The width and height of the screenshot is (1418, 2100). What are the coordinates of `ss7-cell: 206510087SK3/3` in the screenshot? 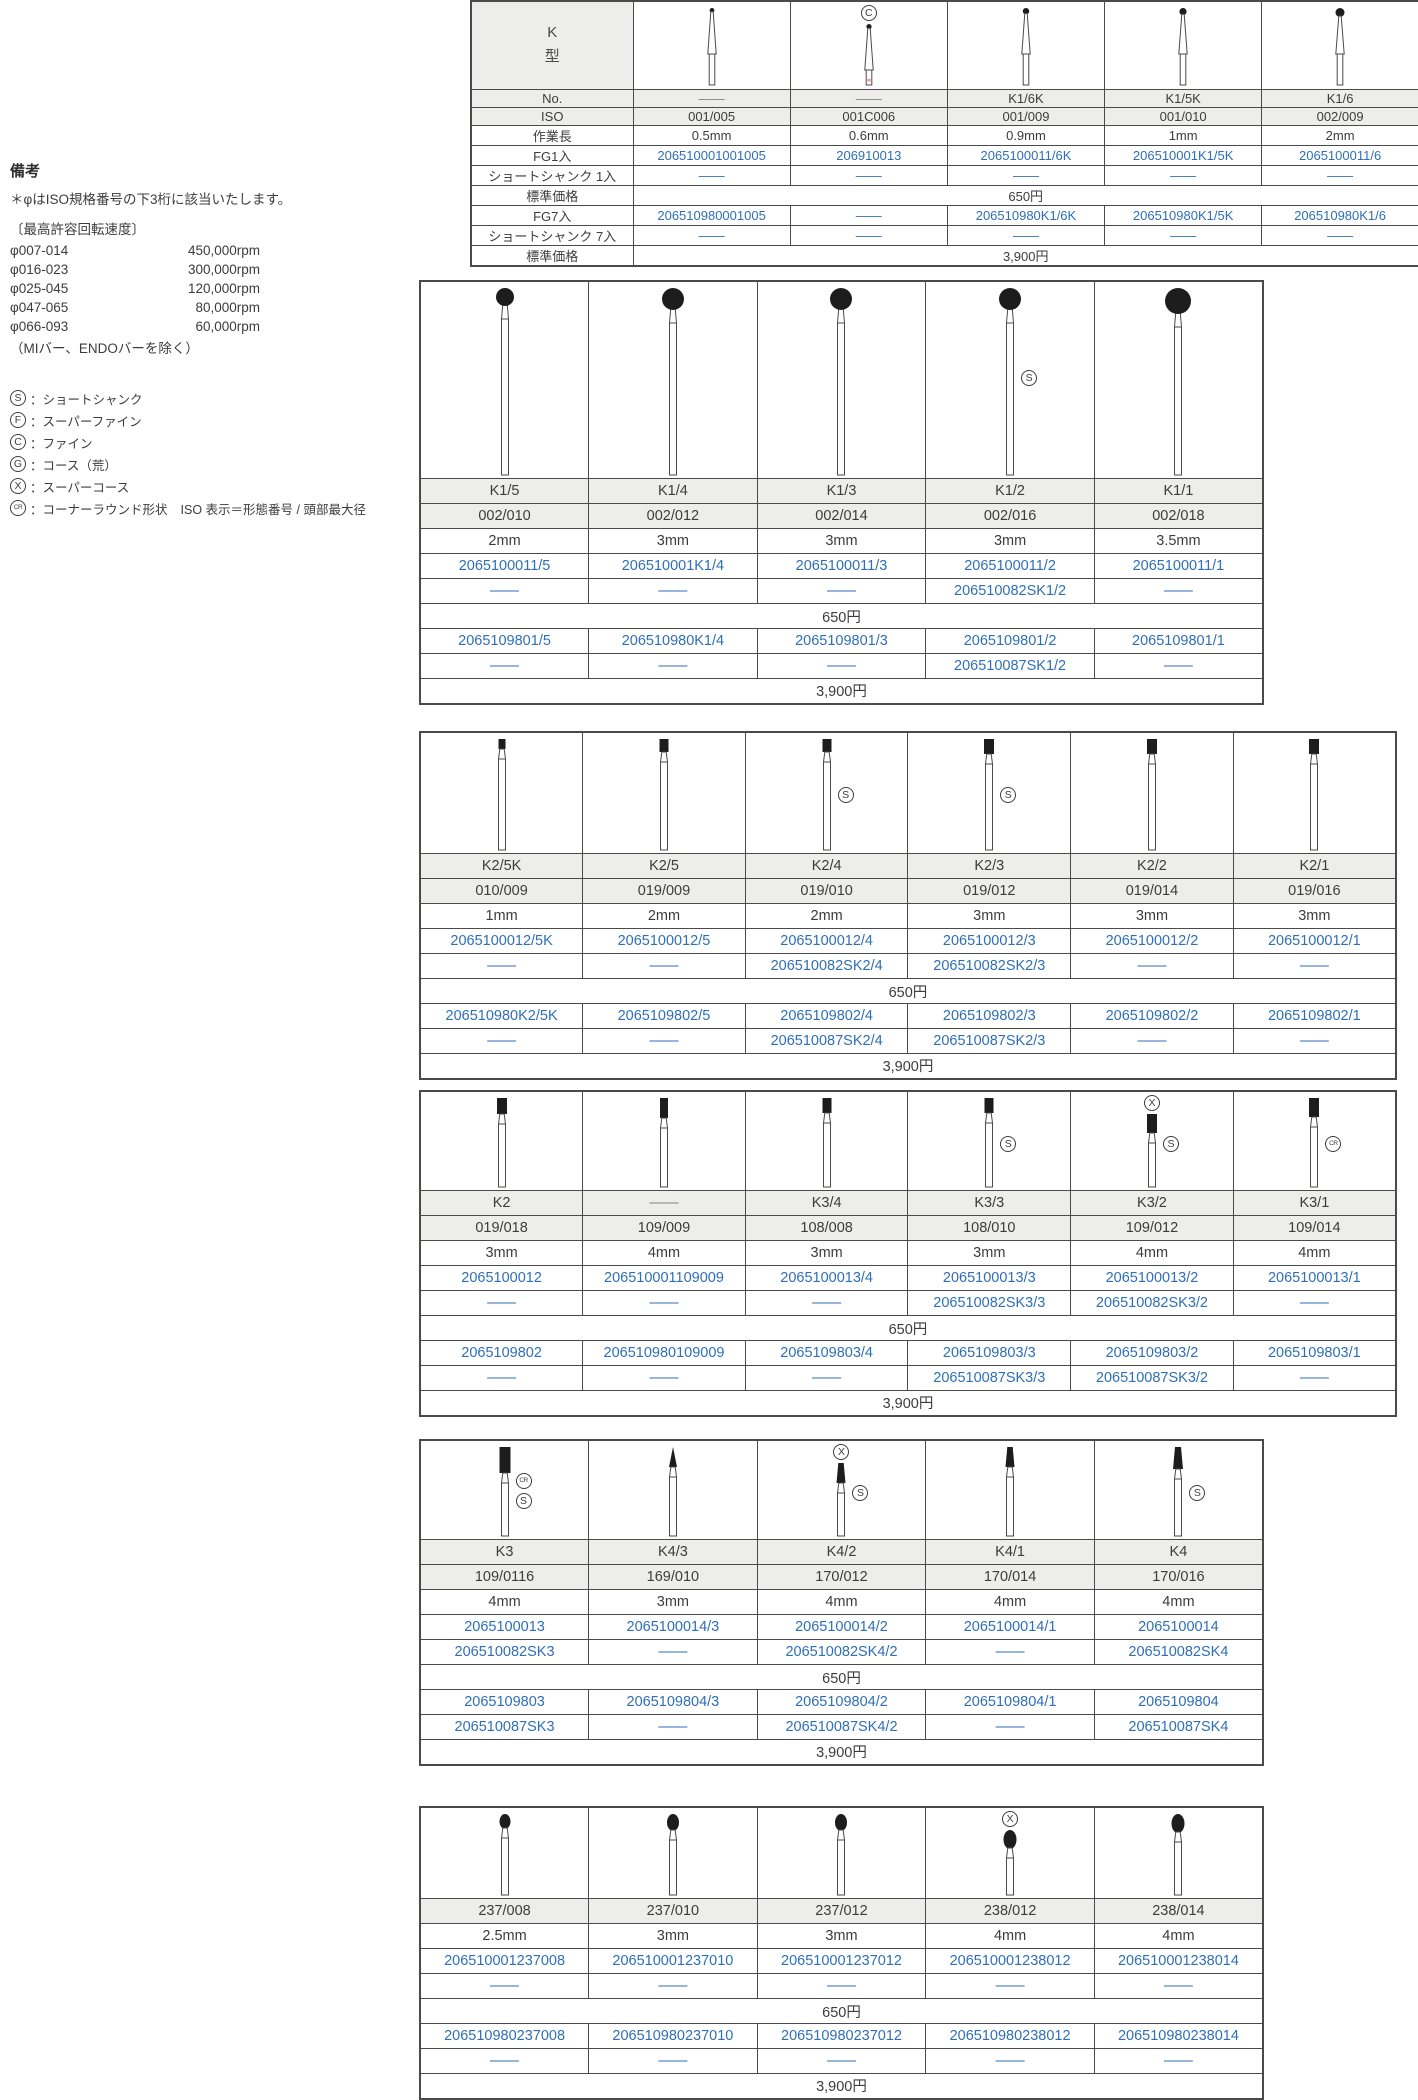 It's located at (989, 1378).